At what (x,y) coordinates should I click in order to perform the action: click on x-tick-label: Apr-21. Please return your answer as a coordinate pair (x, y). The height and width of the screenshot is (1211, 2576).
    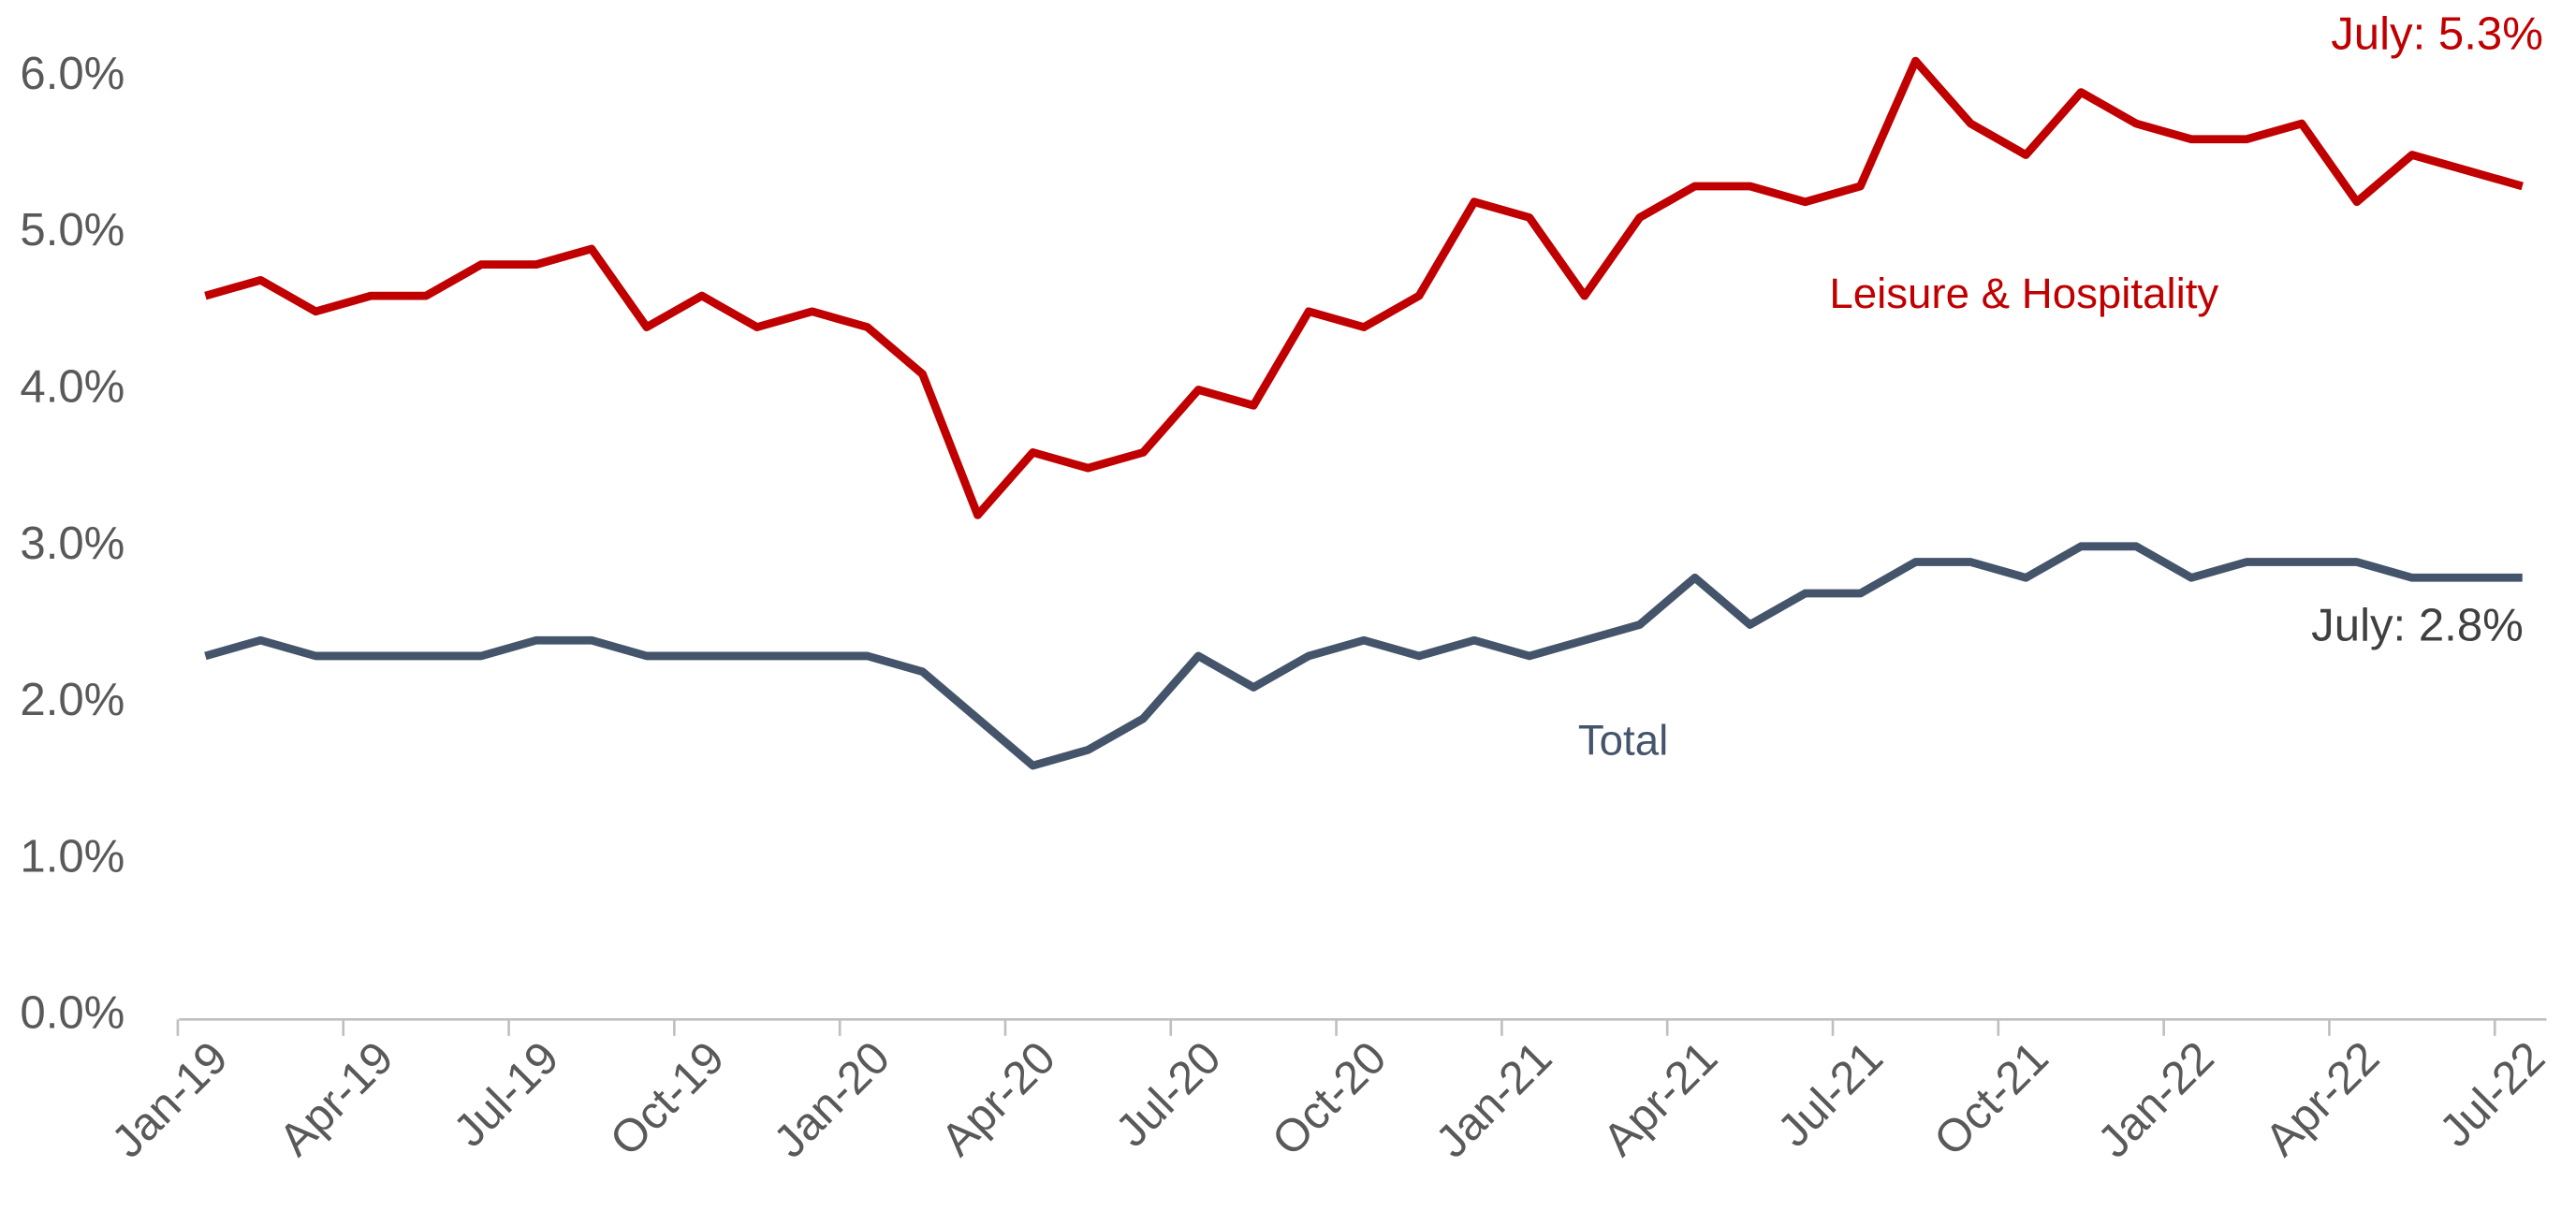
    Looking at the image, I should click on (1660, 1098).